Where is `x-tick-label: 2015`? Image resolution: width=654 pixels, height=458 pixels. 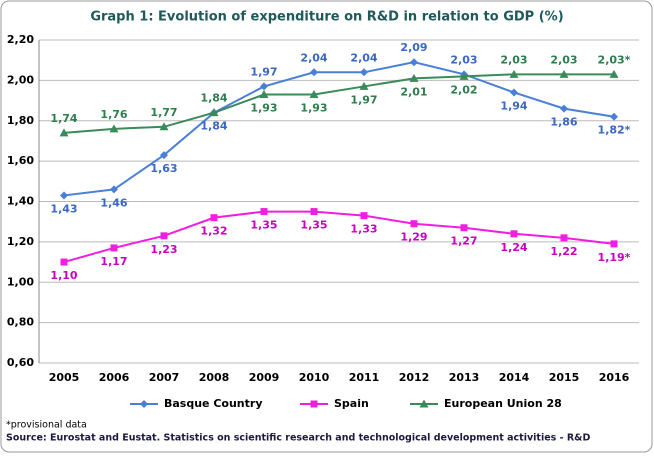 x-tick-label: 2015 is located at coordinates (564, 377).